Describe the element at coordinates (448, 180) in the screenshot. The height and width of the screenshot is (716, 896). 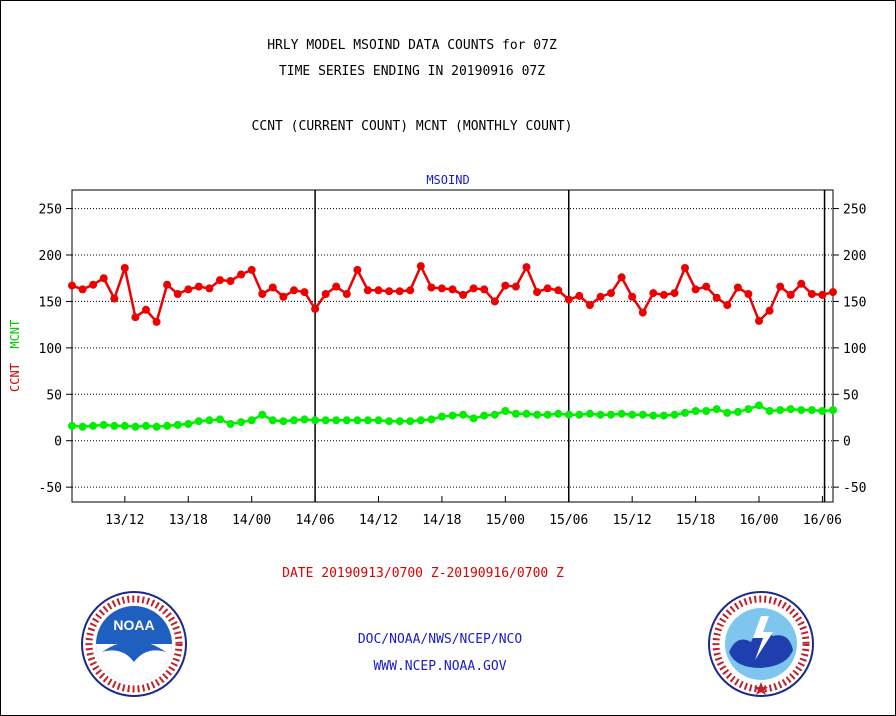
I see `station-label: MSOIND` at that location.